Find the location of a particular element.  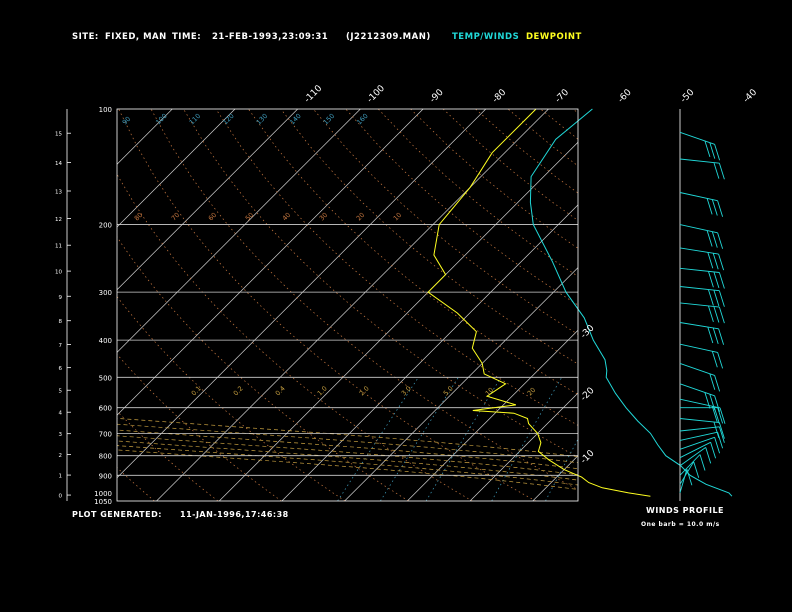

theta-label: 60 is located at coordinates (213, 217).